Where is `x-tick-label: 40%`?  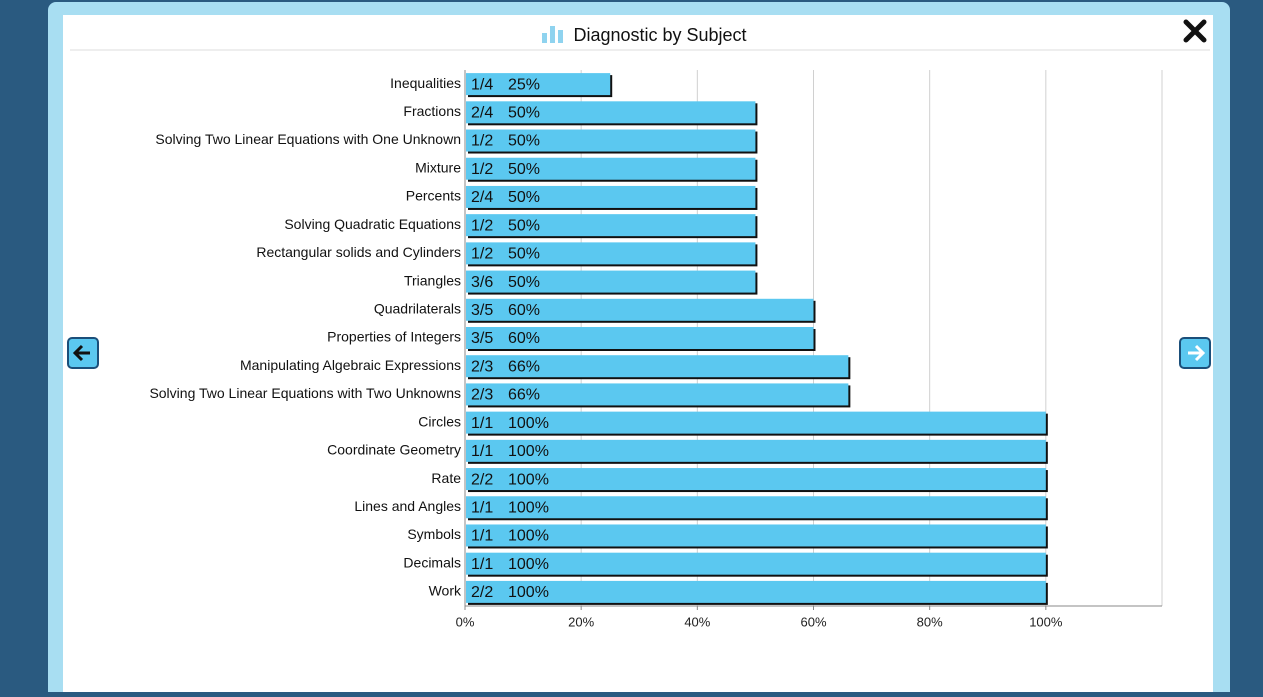 x-tick-label: 40% is located at coordinates (697, 621).